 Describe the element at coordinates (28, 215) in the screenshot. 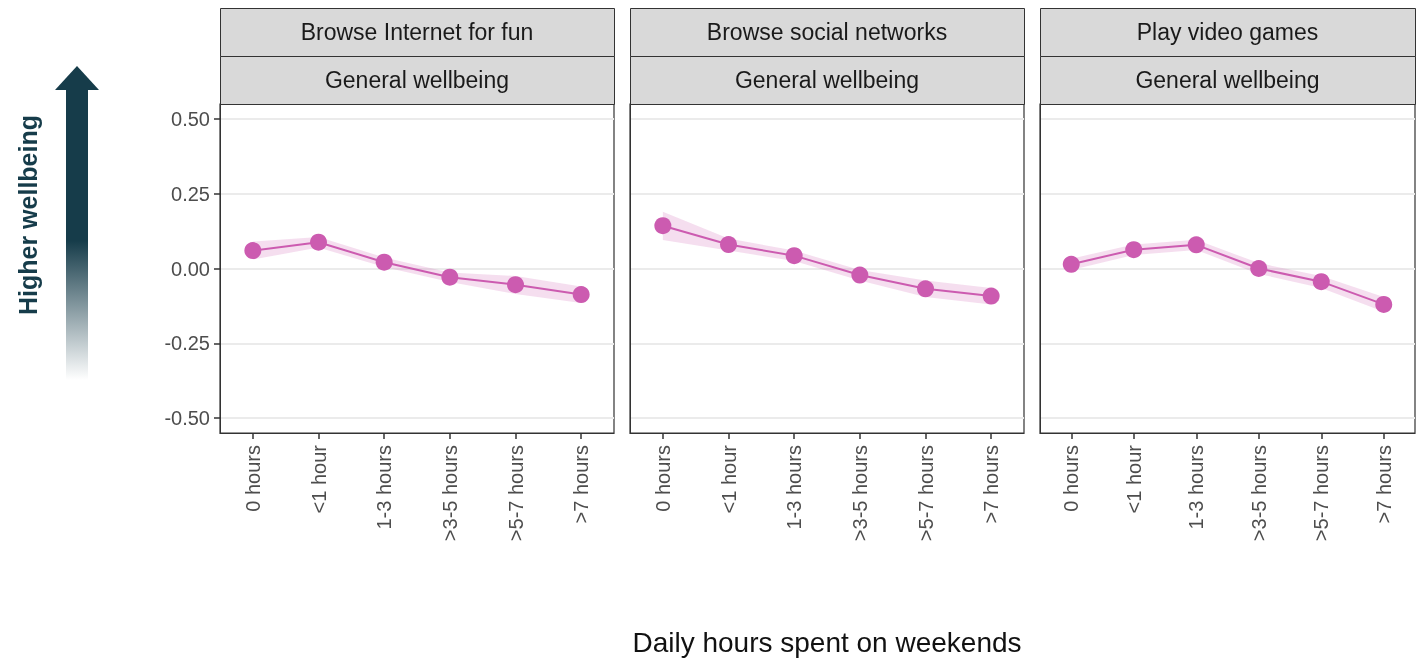

I see `text: Higher wellbeing` at that location.